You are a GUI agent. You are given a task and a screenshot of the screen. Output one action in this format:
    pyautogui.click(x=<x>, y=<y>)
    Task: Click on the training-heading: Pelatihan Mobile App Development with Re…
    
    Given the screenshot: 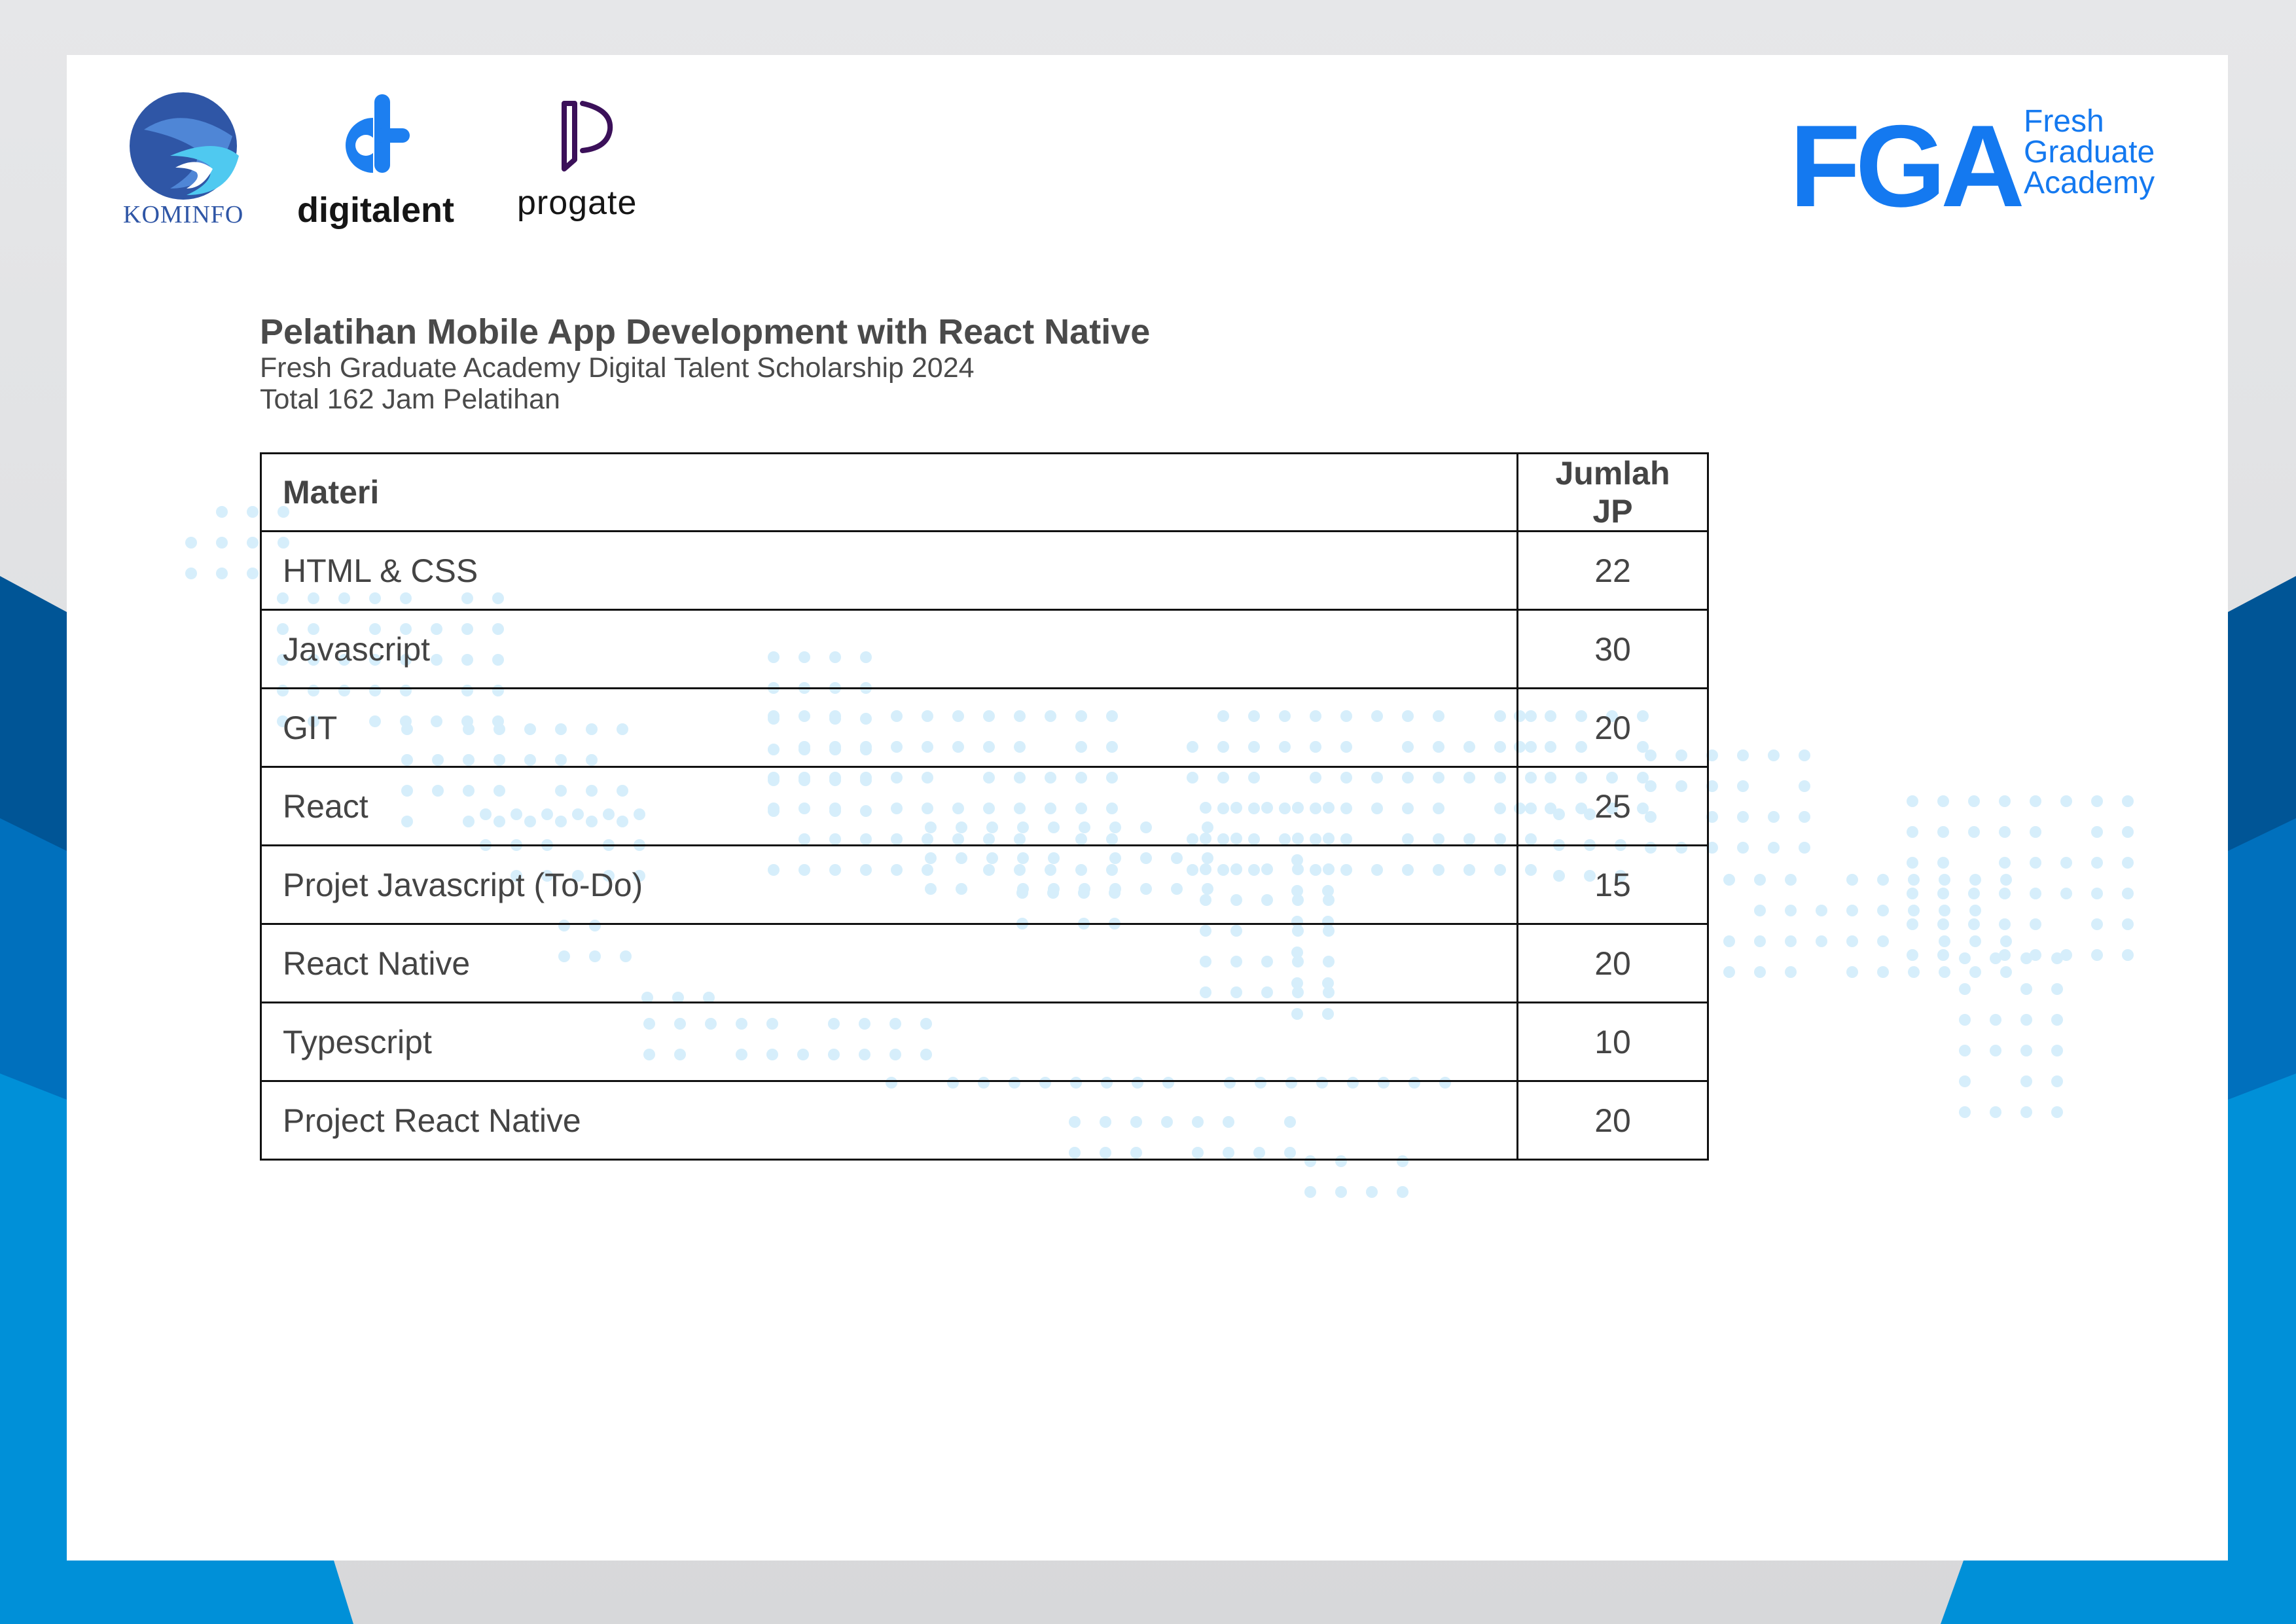 What is the action you would take?
    pyautogui.click(x=705, y=363)
    